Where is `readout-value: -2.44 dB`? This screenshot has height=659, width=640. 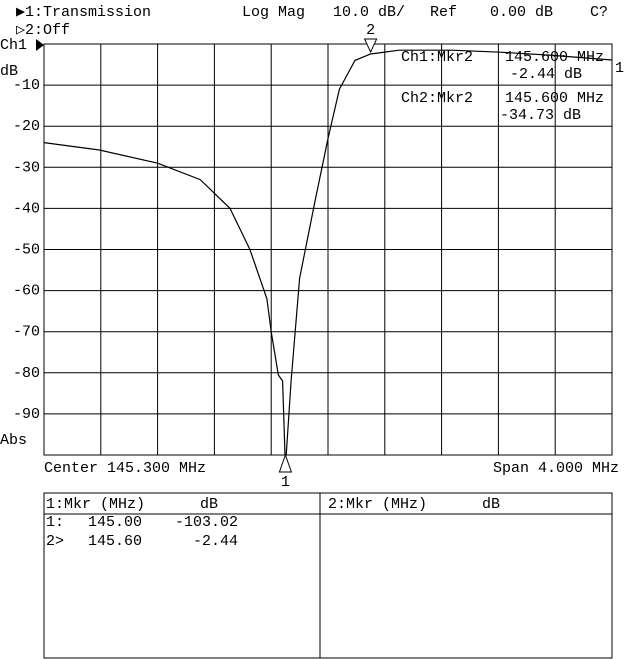
readout-value: -2.44 dB is located at coordinates (546, 74).